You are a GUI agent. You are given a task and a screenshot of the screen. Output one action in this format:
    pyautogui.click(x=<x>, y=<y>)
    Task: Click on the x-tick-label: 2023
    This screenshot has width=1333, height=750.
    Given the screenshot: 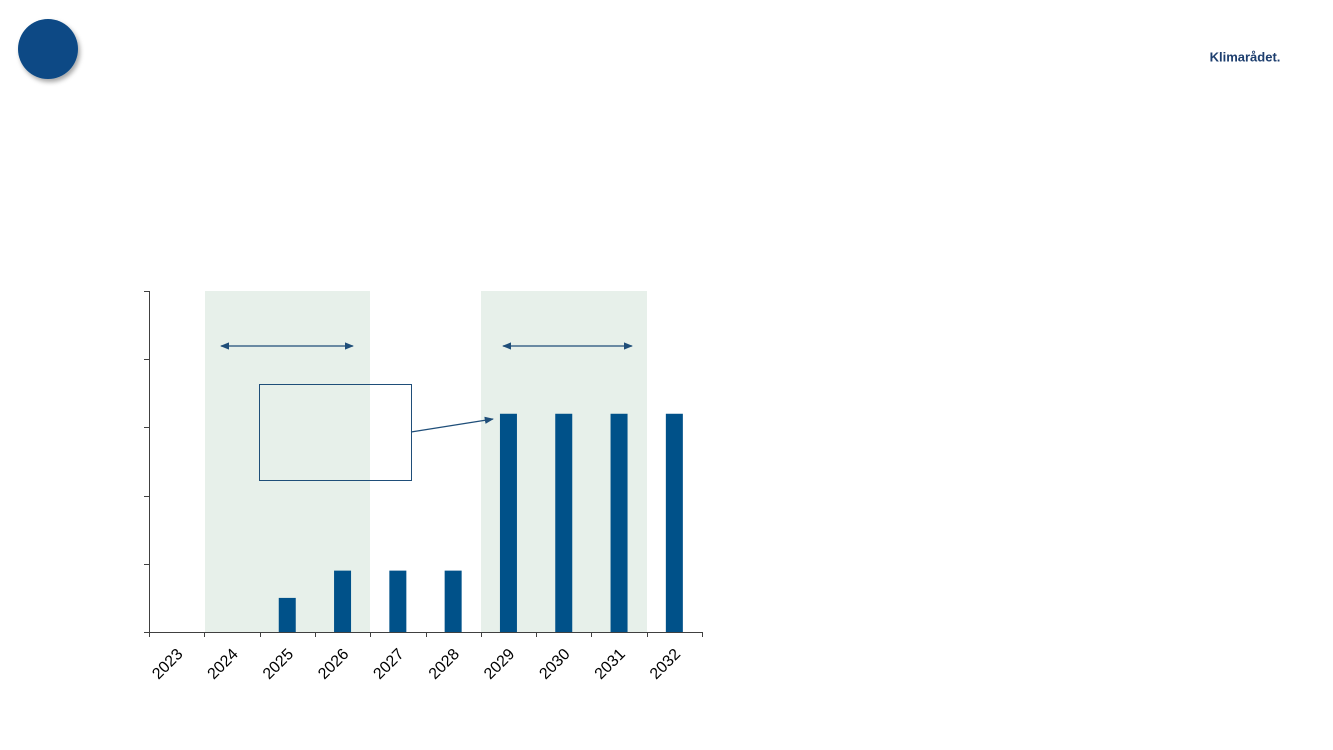 What is the action you would take?
    pyautogui.click(x=167, y=664)
    